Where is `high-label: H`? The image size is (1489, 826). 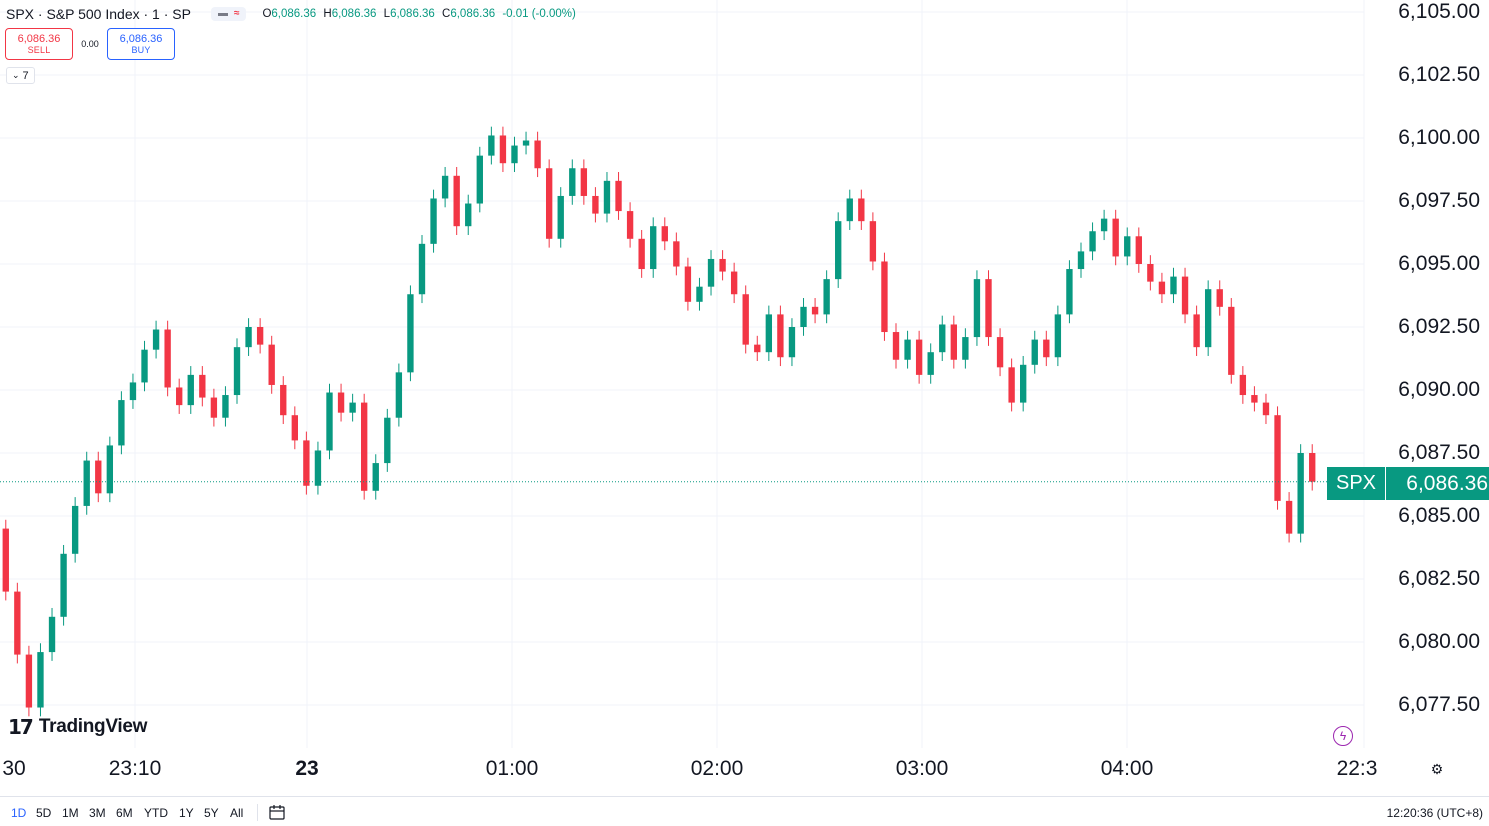 high-label: H is located at coordinates (327, 14).